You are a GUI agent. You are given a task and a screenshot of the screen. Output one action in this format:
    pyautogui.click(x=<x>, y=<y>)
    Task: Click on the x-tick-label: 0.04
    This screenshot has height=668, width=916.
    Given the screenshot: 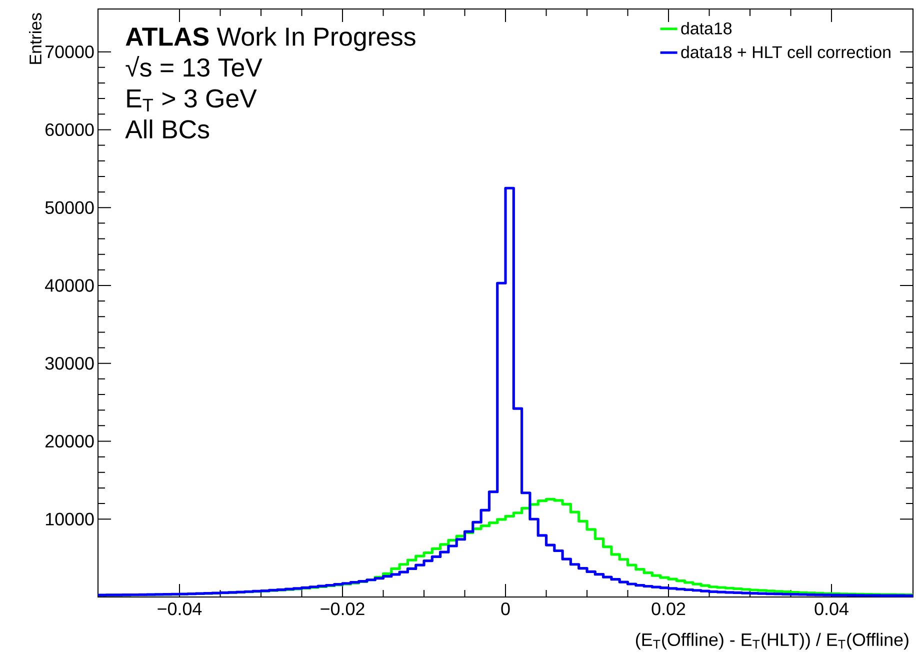 What is the action you would take?
    pyautogui.click(x=831, y=609)
    